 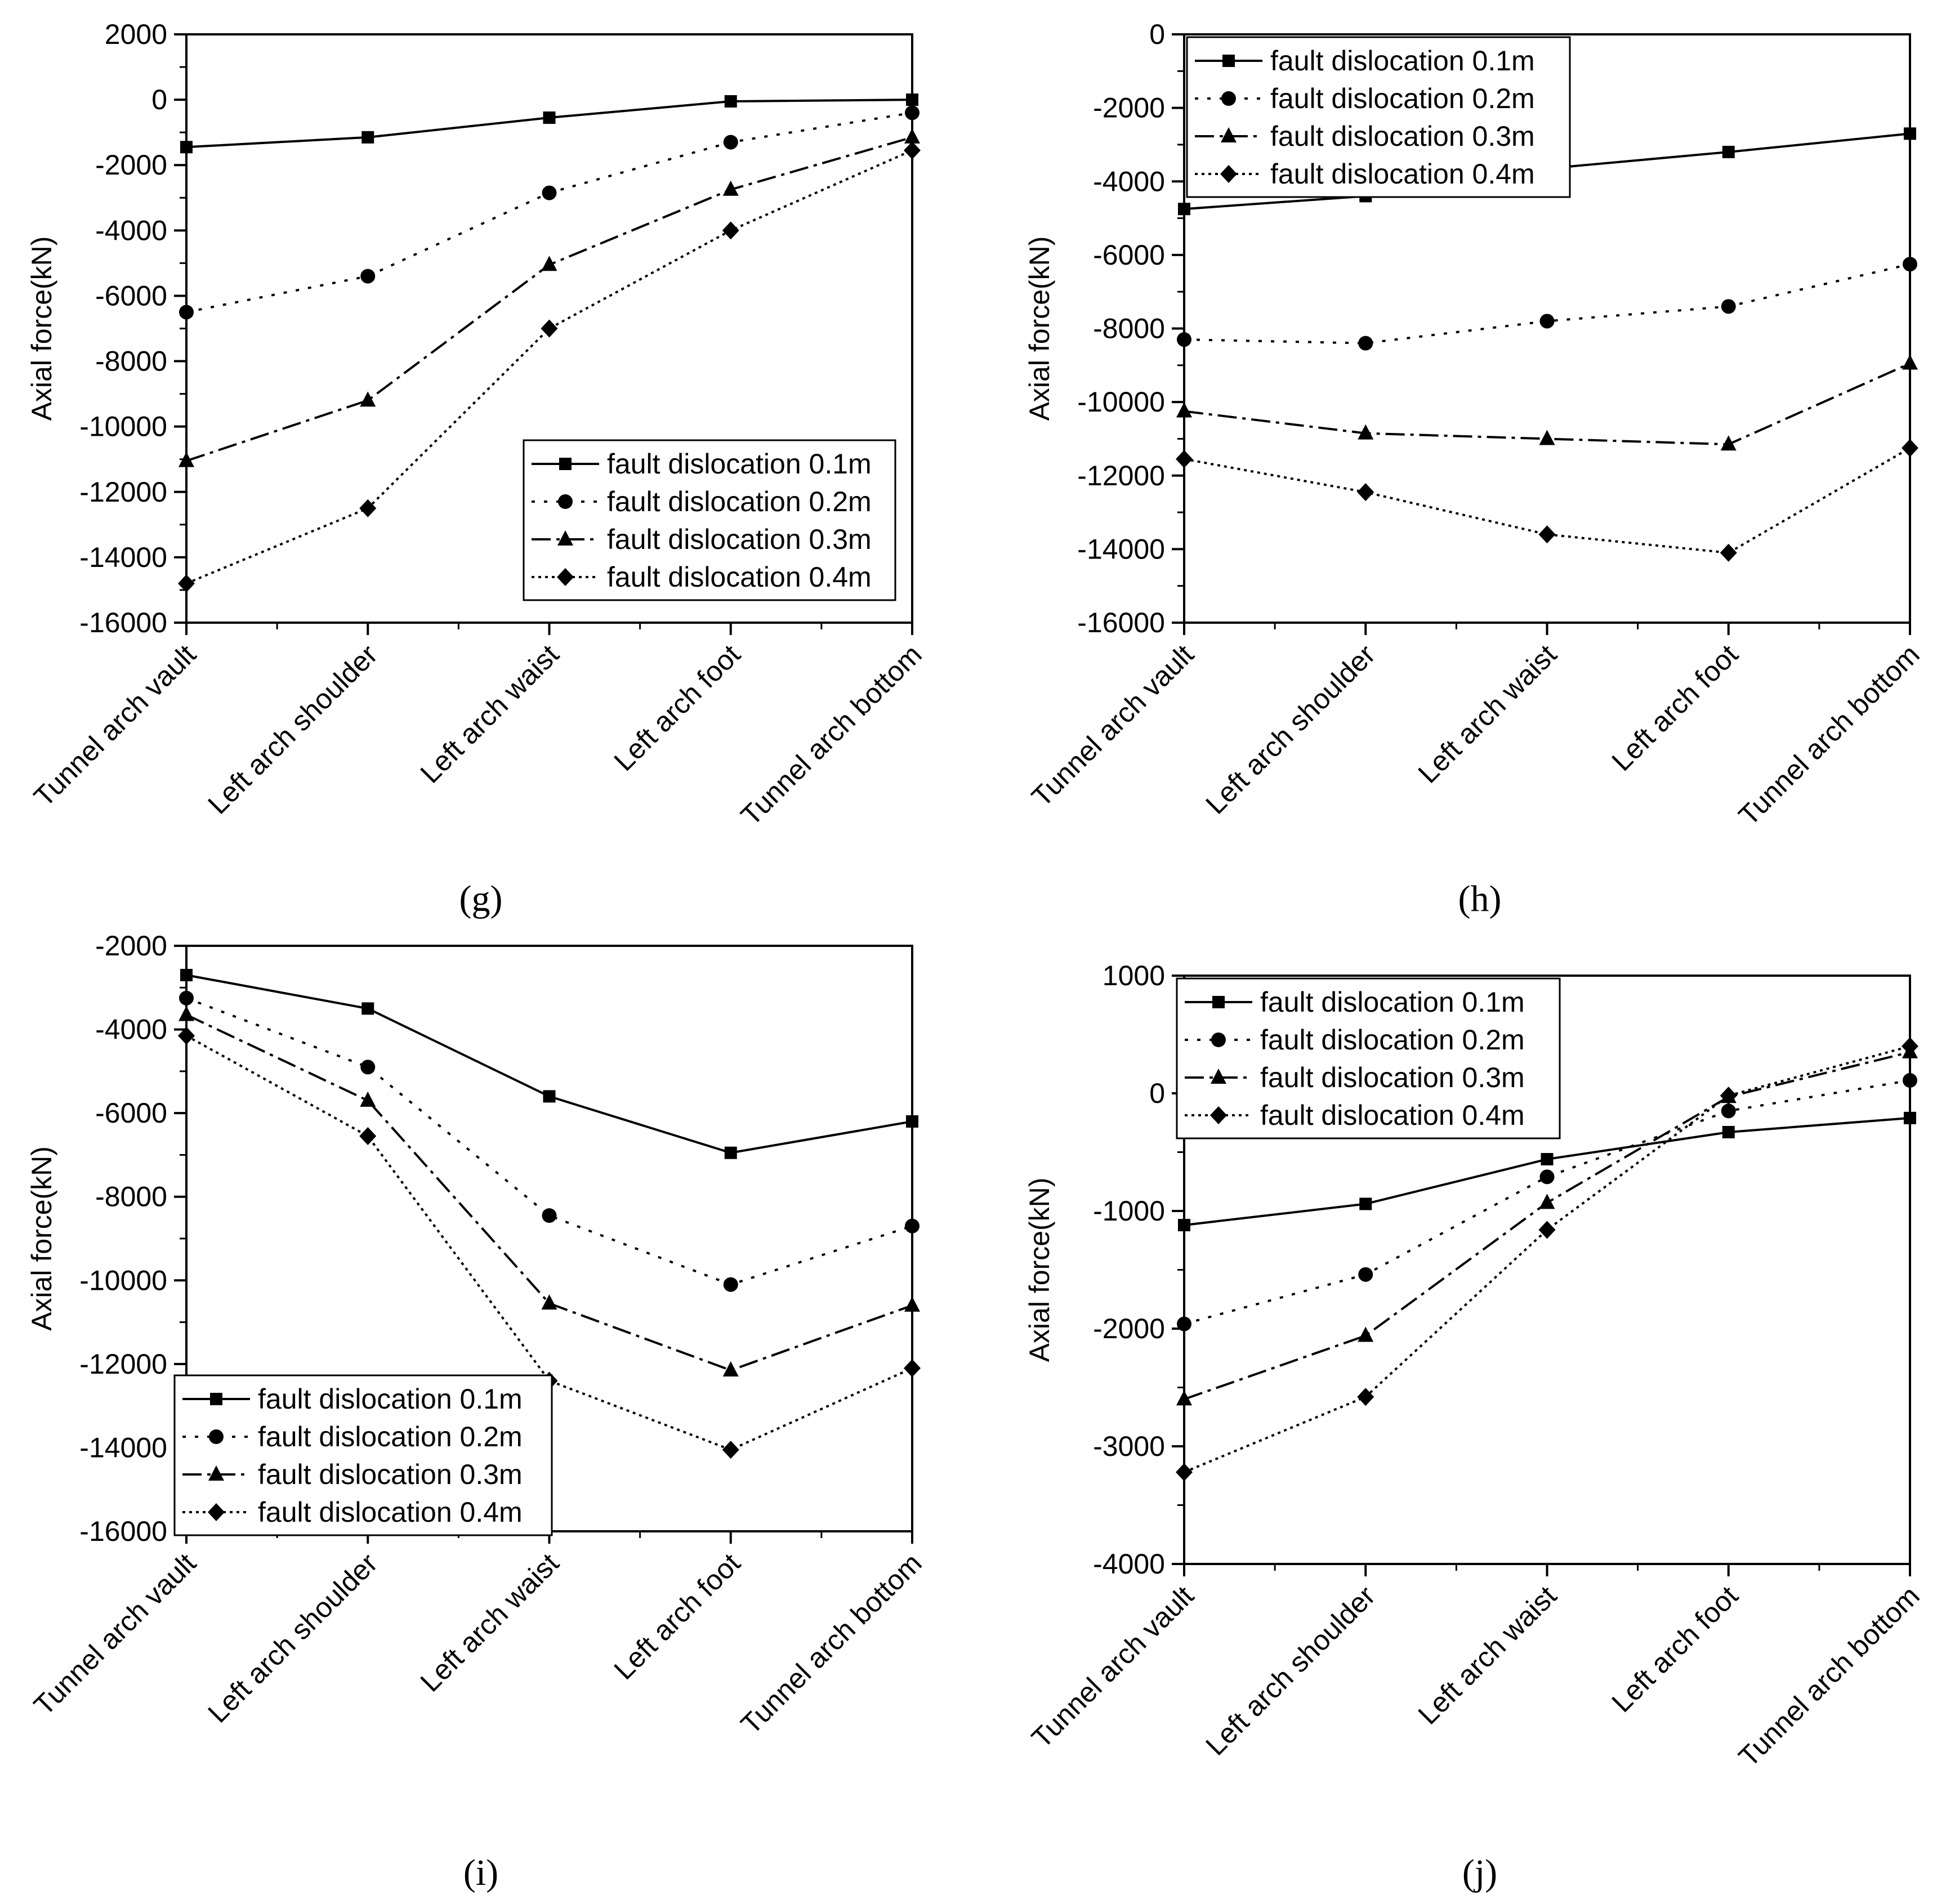 What do you see at coordinates (1134, 975) in the screenshot?
I see `y-tick-label: 1000` at bounding box center [1134, 975].